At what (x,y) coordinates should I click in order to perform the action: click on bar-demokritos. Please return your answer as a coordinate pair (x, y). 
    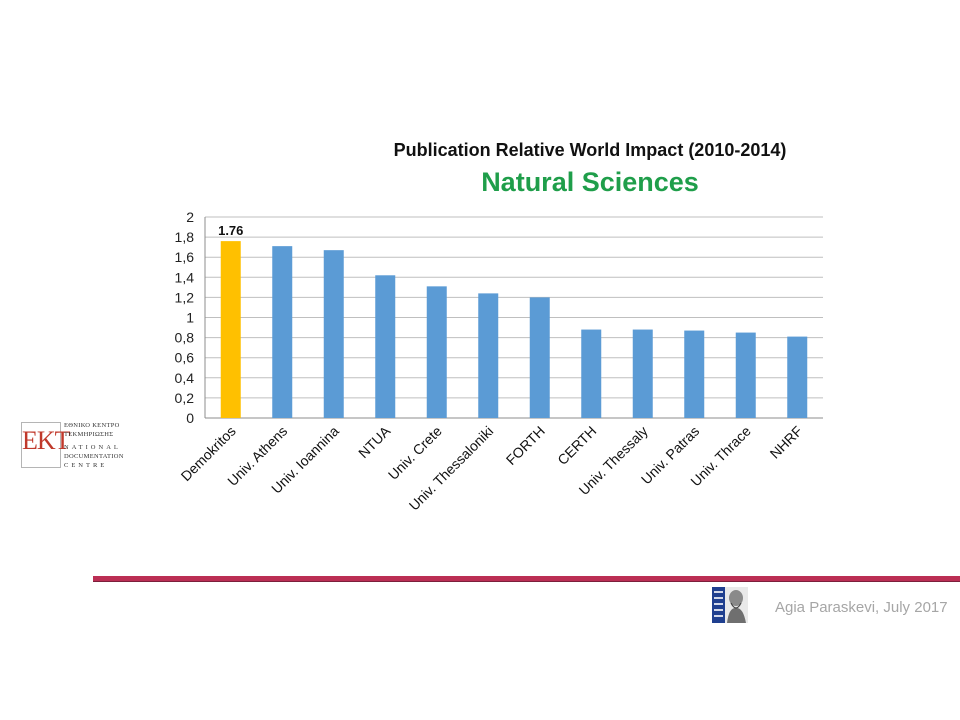
    Looking at the image, I should click on (230, 329).